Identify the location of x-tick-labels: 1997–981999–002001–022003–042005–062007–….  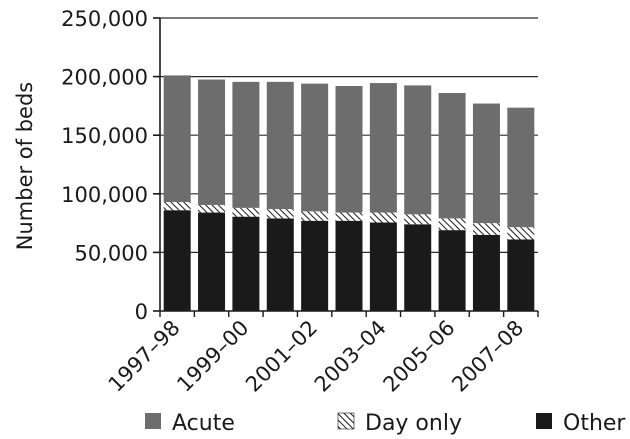
(316, 356).